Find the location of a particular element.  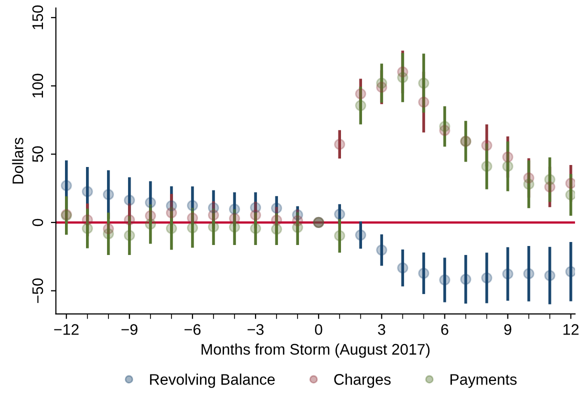

y-tick-label: 150 is located at coordinates (38, 17).